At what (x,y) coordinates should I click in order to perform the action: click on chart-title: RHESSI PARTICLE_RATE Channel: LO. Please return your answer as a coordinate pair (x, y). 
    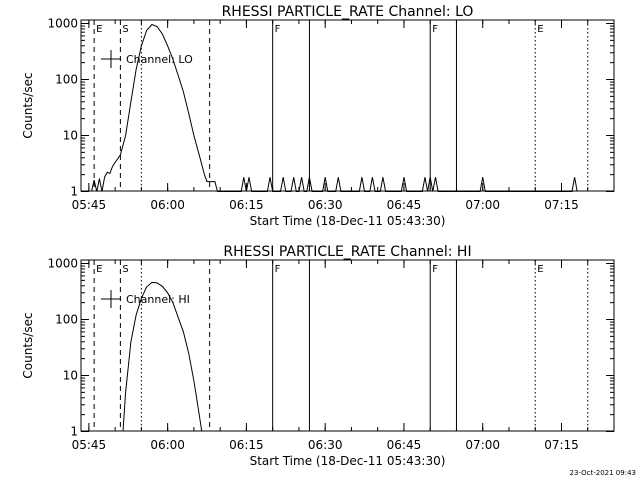
    Looking at the image, I should click on (348, 12).